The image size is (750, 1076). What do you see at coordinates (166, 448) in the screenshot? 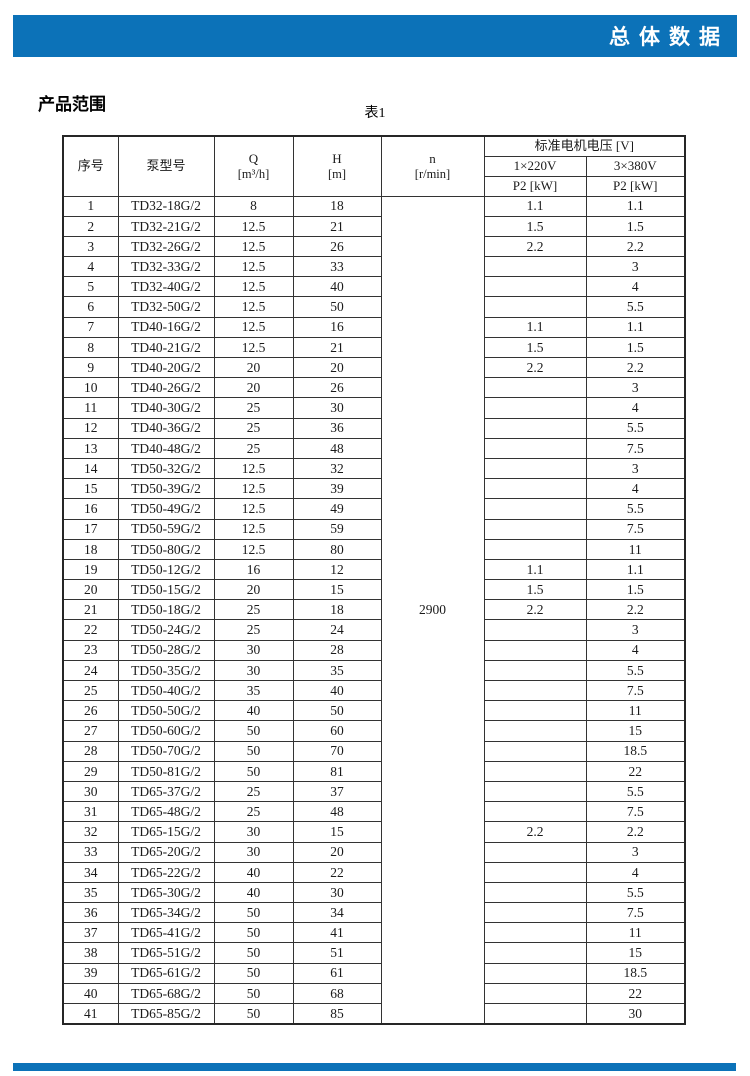
I see `cell-model: TD40-48G/2` at bounding box center [166, 448].